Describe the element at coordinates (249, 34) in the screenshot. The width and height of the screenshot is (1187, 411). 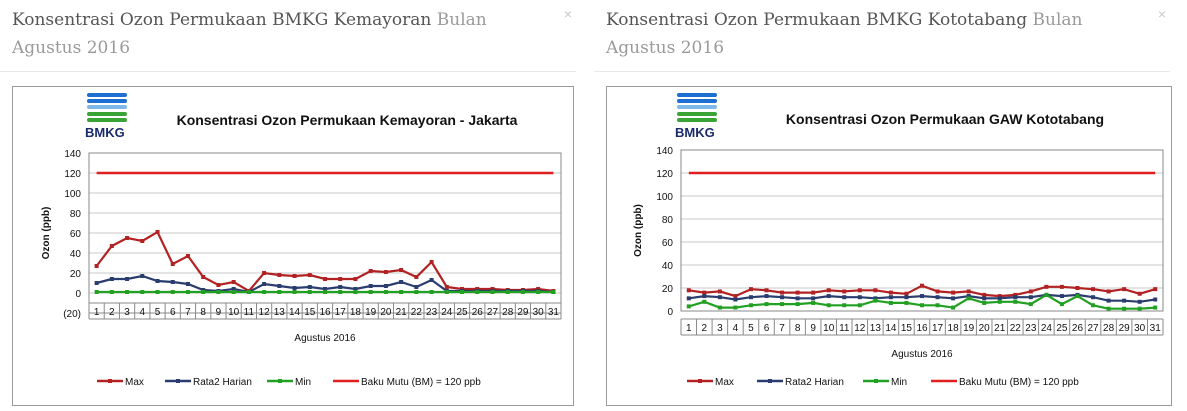
I see `panel-title-period: Bulan Agustus 2016` at that location.